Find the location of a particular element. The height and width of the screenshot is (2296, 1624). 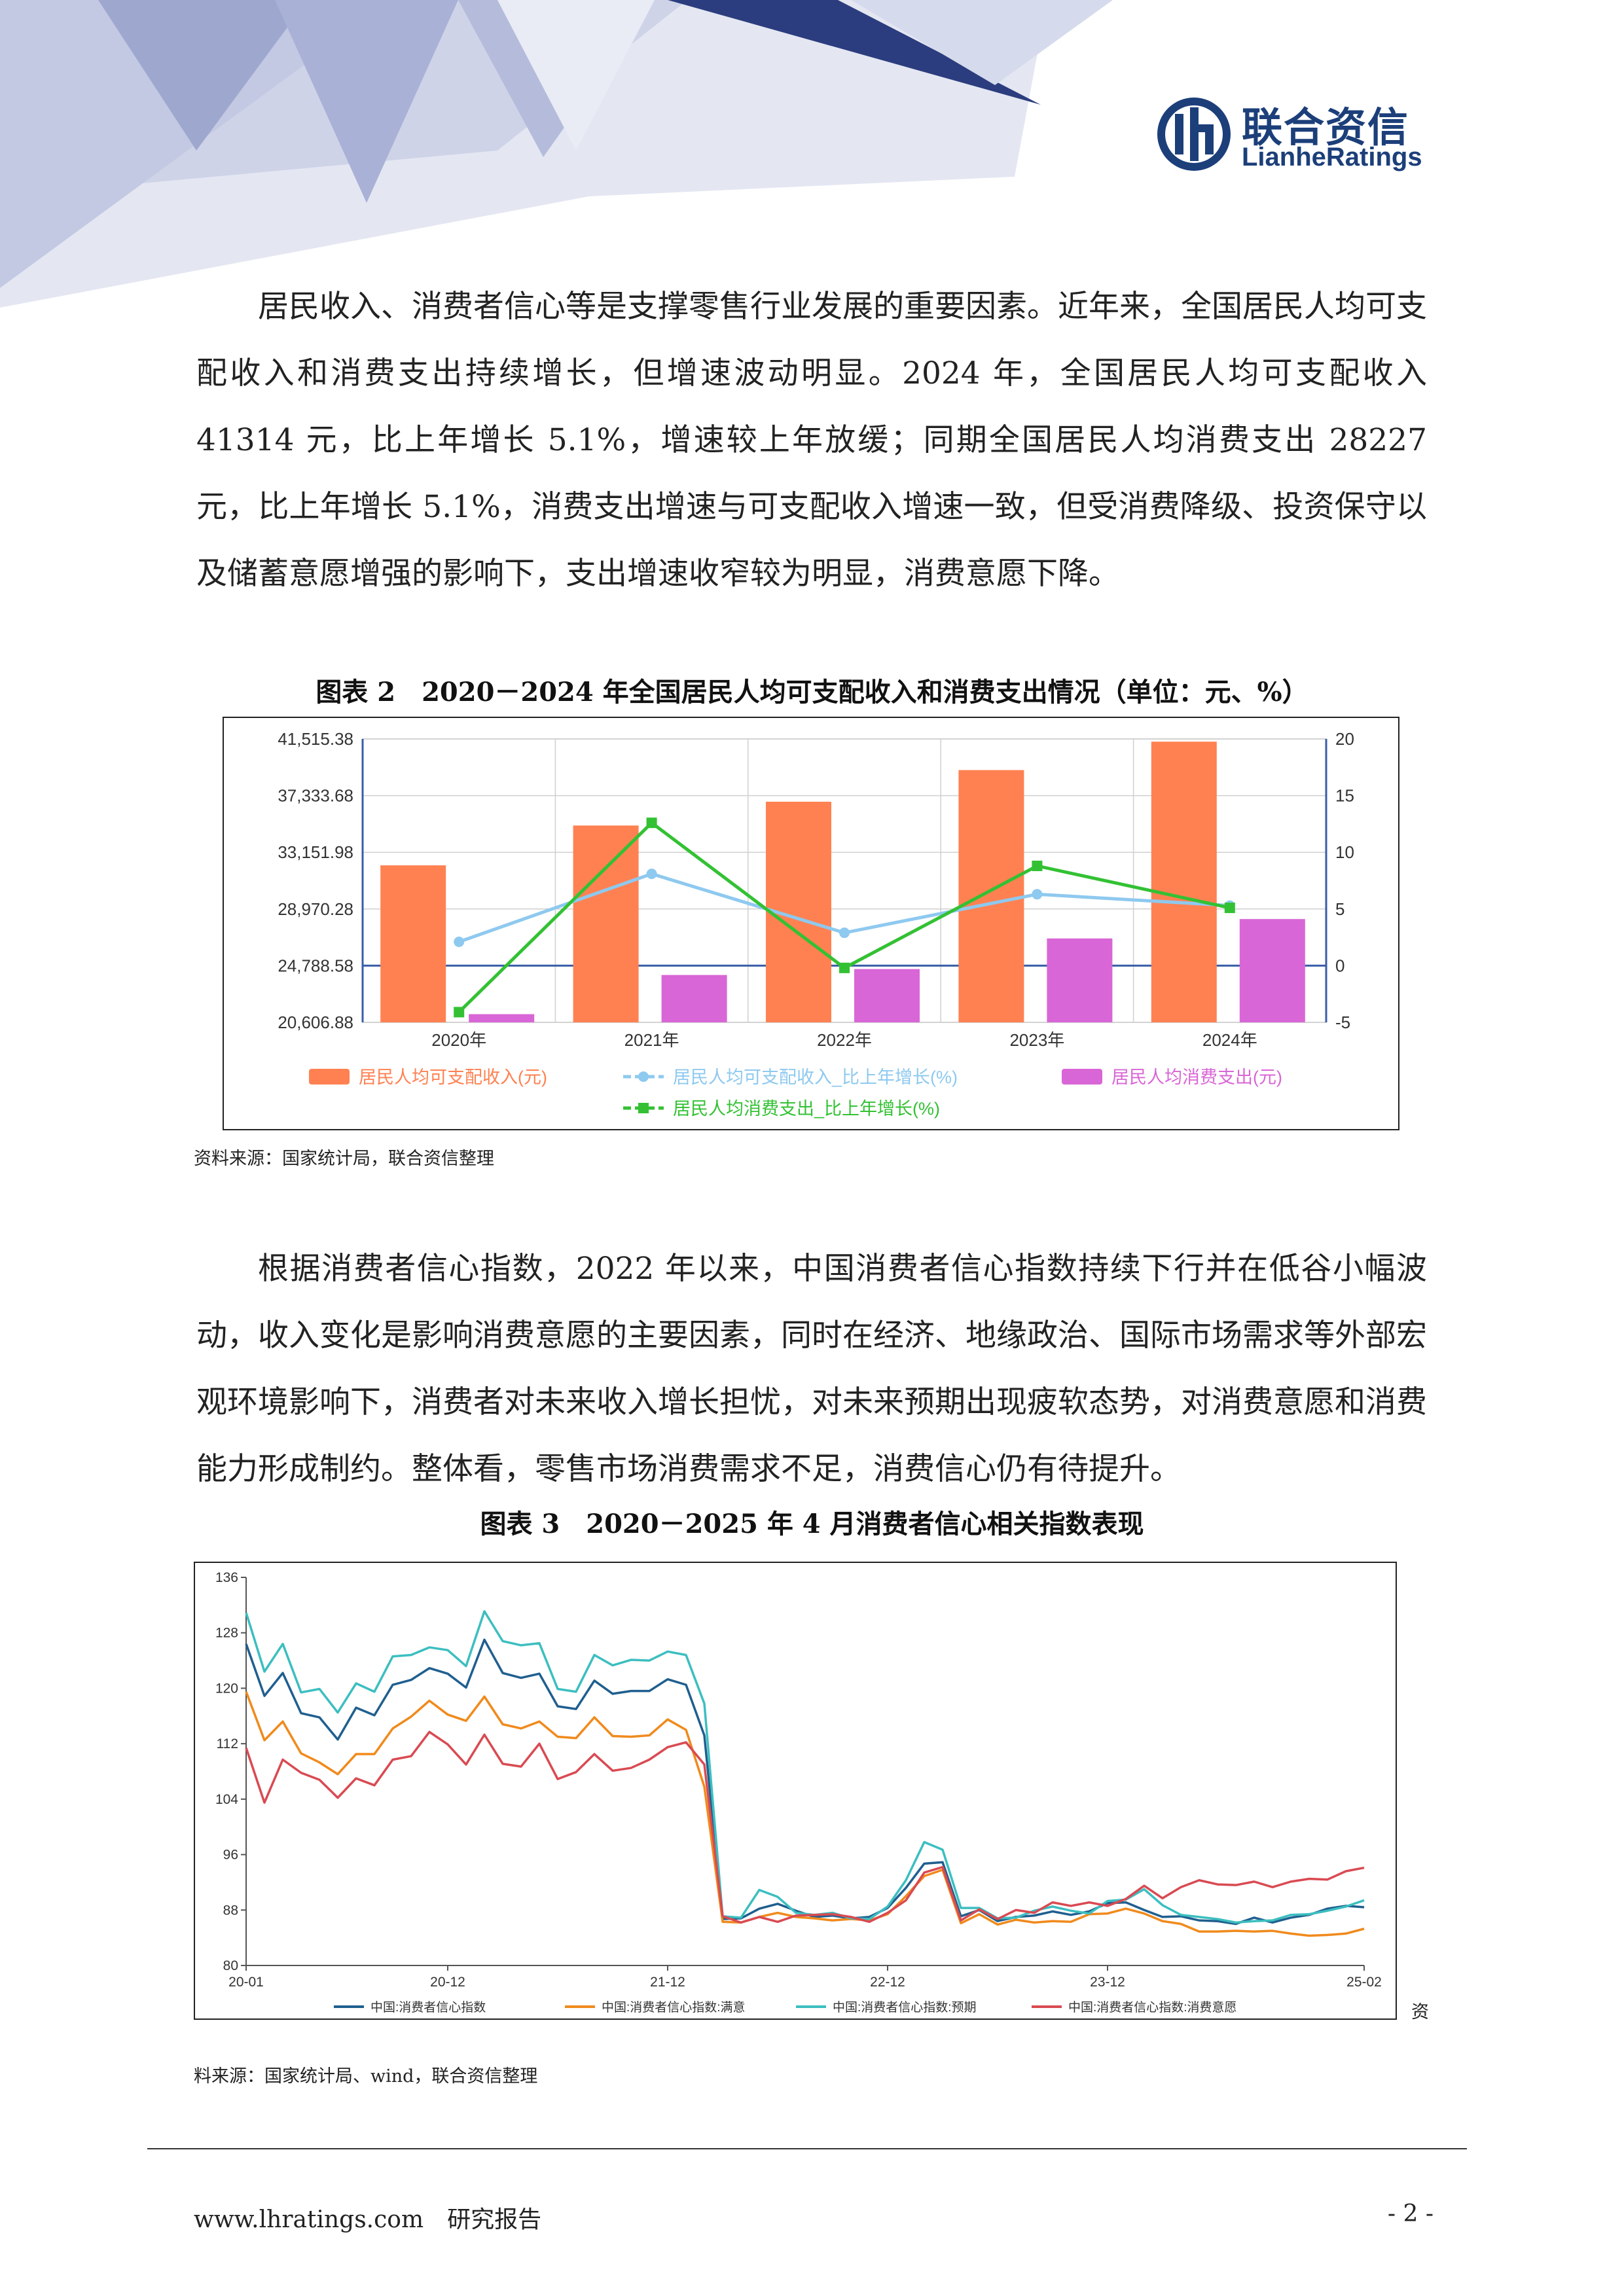

header-decoration is located at coordinates (556, 154).